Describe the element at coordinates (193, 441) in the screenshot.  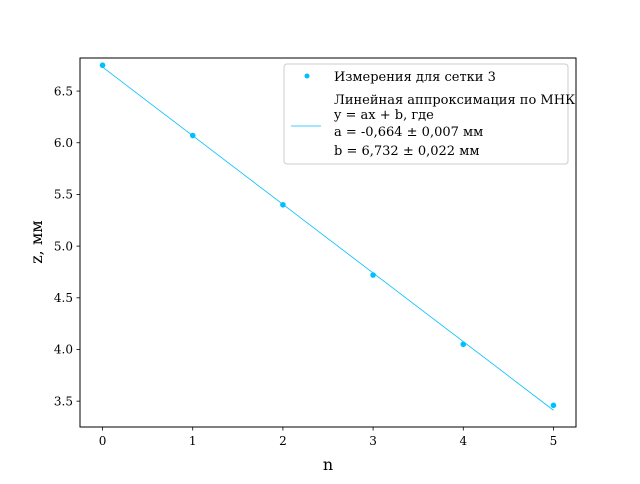
I see `x-tick-label: 1` at that location.